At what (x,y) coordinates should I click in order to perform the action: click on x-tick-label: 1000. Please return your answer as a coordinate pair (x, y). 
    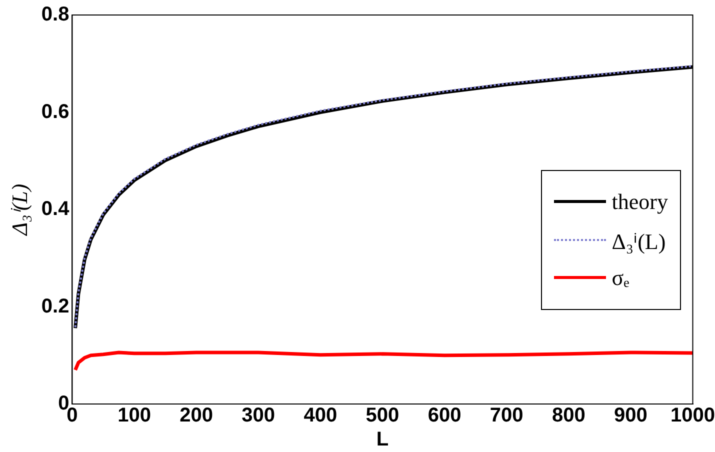
    Looking at the image, I should click on (692, 415).